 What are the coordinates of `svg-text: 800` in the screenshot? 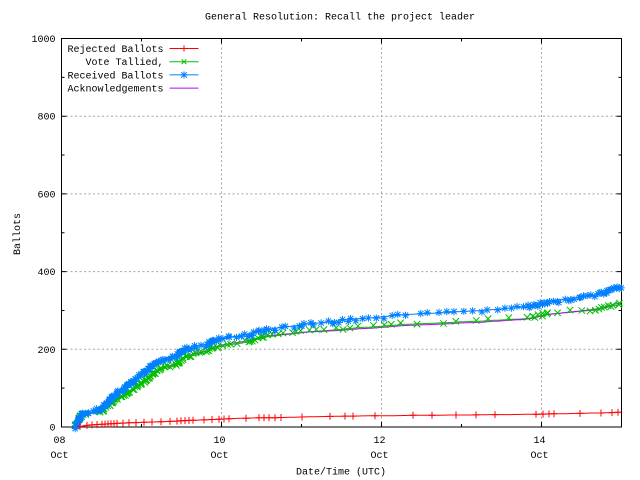 It's located at (46, 118).